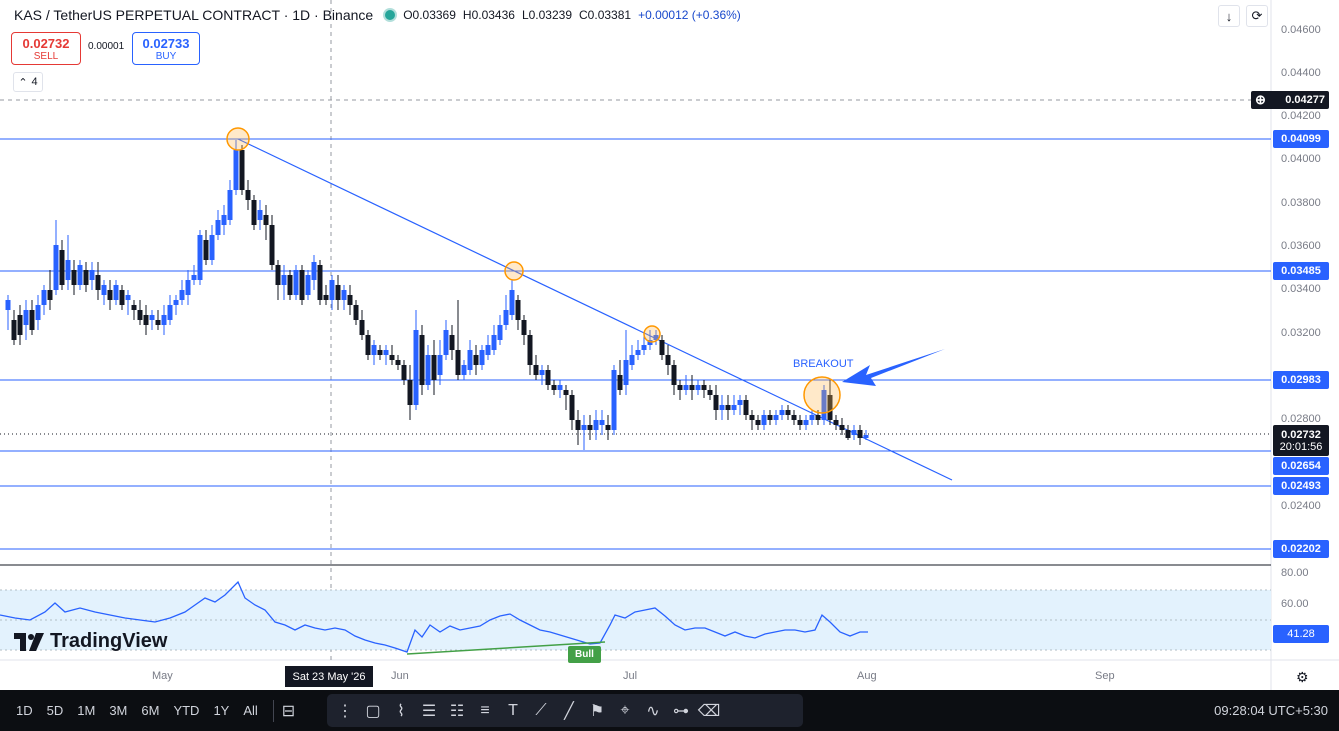 The height and width of the screenshot is (731, 1339). Describe the element at coordinates (400, 676) in the screenshot. I see `month-label: Jun` at that location.